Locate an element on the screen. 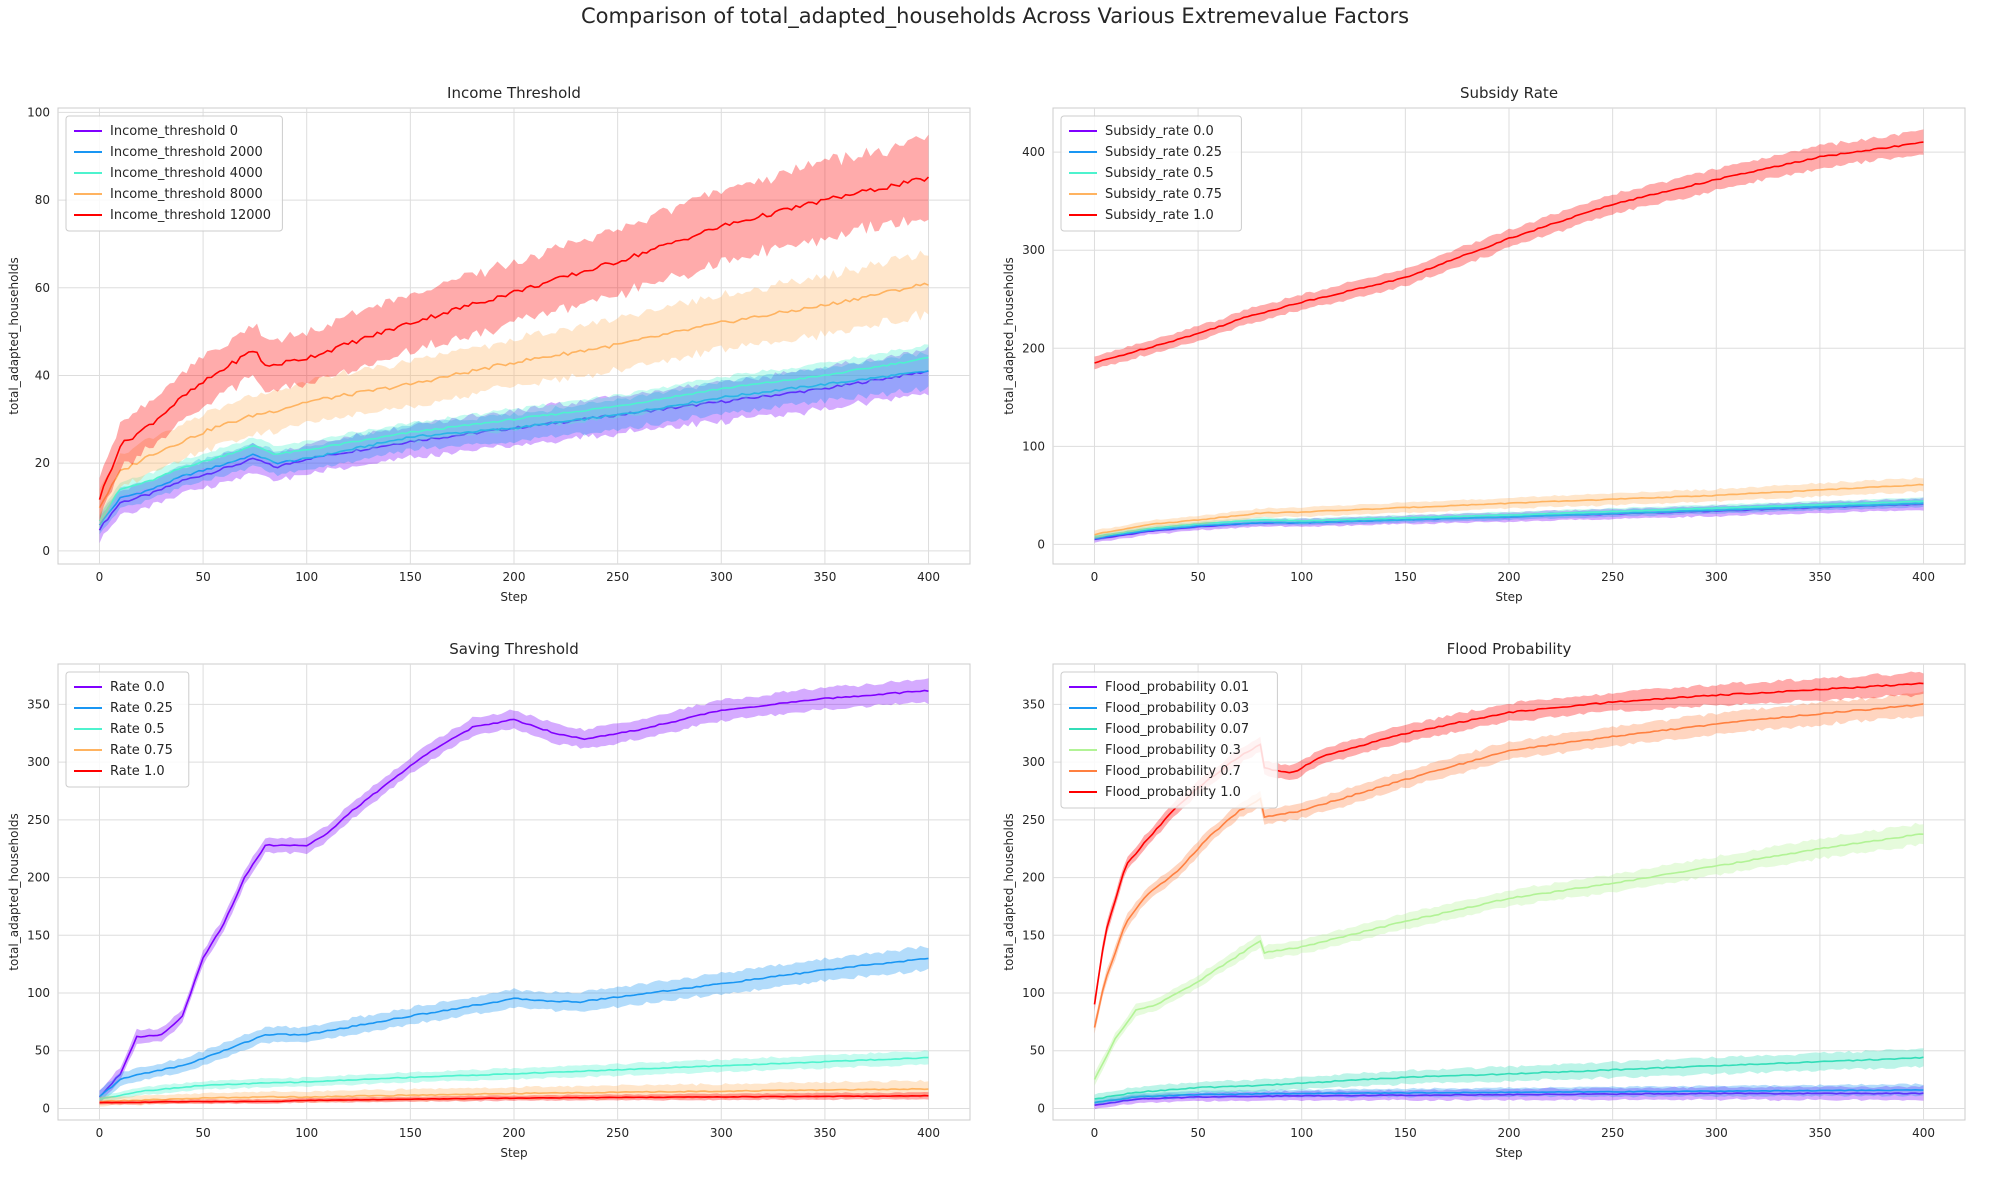 This screenshot has height=1181, width=1990. legend-entry: Subsidy_rate 1.0 is located at coordinates (1159, 215).